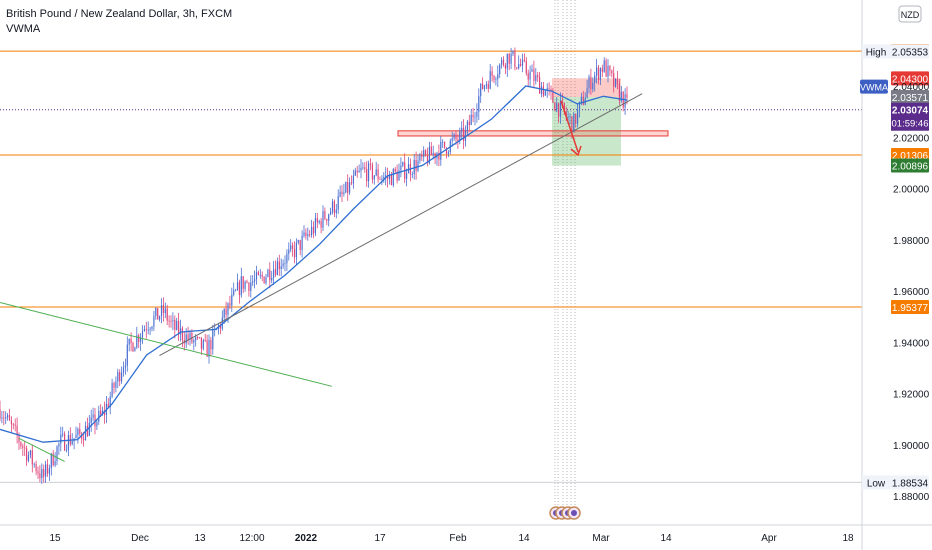 The height and width of the screenshot is (550, 932). Describe the element at coordinates (911, 446) in the screenshot. I see `y-tick-label: 1.90000` at that location.